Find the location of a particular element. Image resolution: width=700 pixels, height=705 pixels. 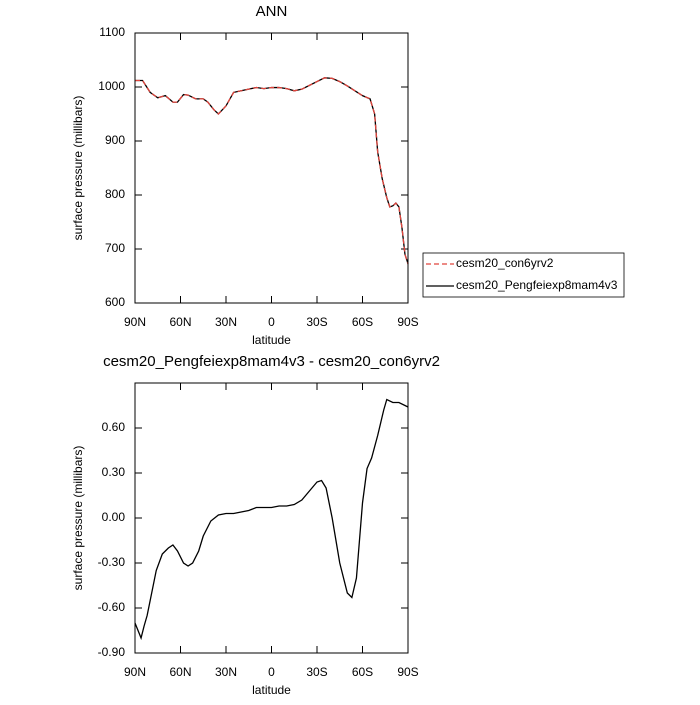

y-tick-label: 700 is located at coordinates (115, 248).